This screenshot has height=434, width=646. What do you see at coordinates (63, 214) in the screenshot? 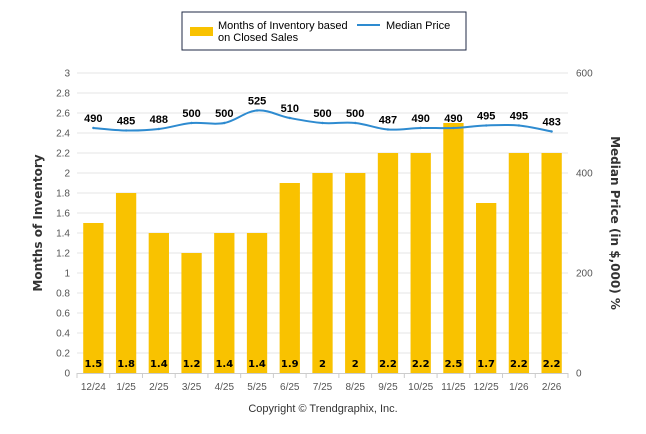
I see `left-tick-label: 1.6` at bounding box center [63, 214].